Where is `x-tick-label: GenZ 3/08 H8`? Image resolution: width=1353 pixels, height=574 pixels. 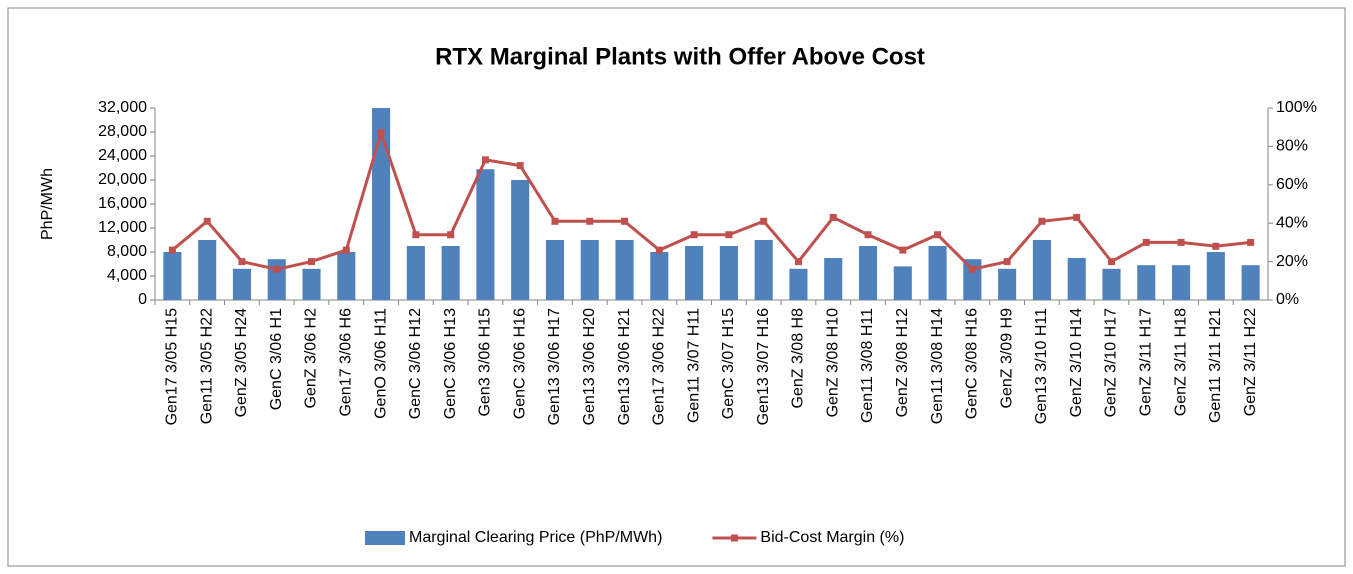 x-tick-label: GenZ 3/08 H8 is located at coordinates (798, 358).